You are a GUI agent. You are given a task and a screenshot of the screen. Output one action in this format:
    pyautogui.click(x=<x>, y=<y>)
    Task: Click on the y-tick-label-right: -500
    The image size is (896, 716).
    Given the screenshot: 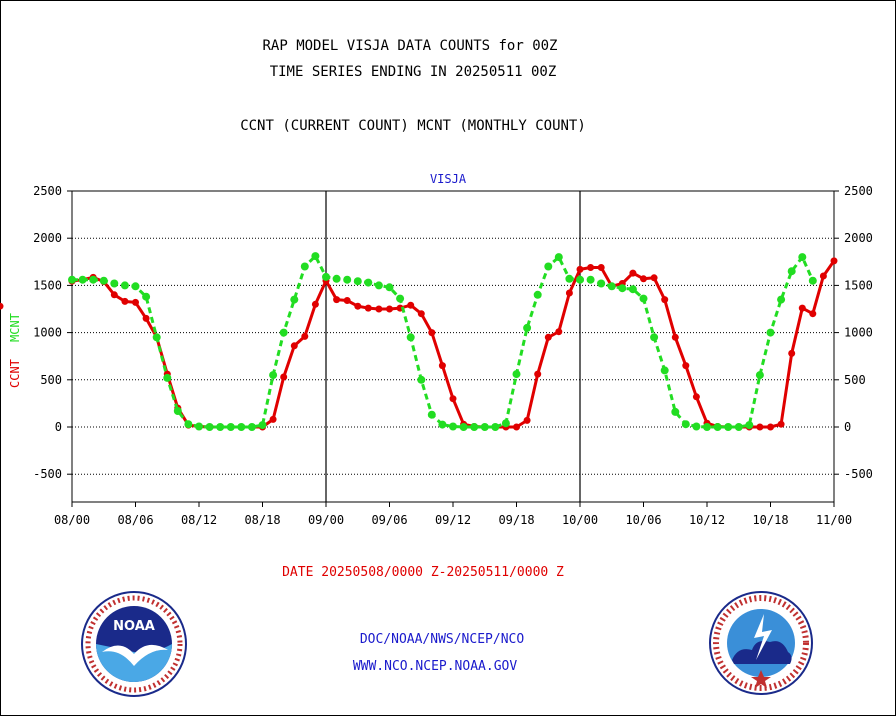 What is the action you would take?
    pyautogui.click(x=858, y=474)
    